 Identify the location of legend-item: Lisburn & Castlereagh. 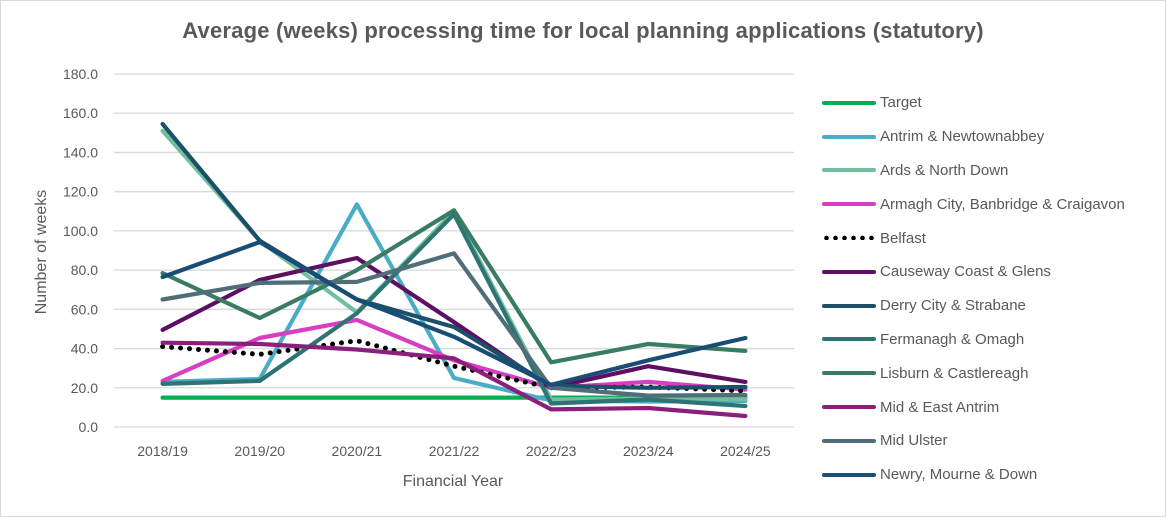
(992, 373).